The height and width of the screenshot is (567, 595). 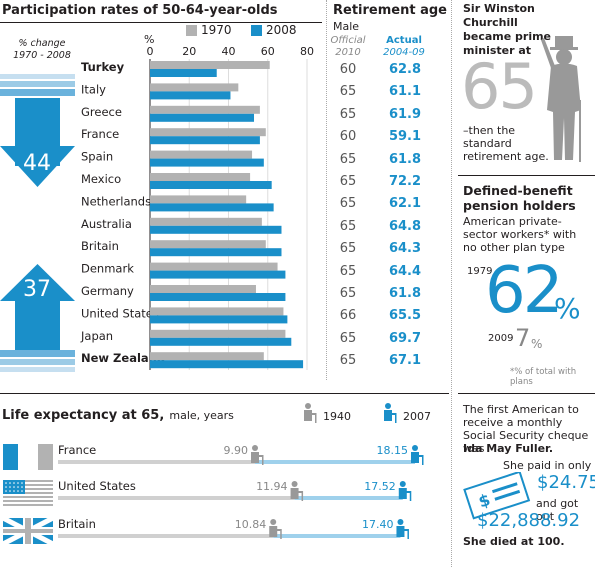 What do you see at coordinates (310, 413) in the screenshot?
I see `legend-person-1940-icon` at bounding box center [310, 413].